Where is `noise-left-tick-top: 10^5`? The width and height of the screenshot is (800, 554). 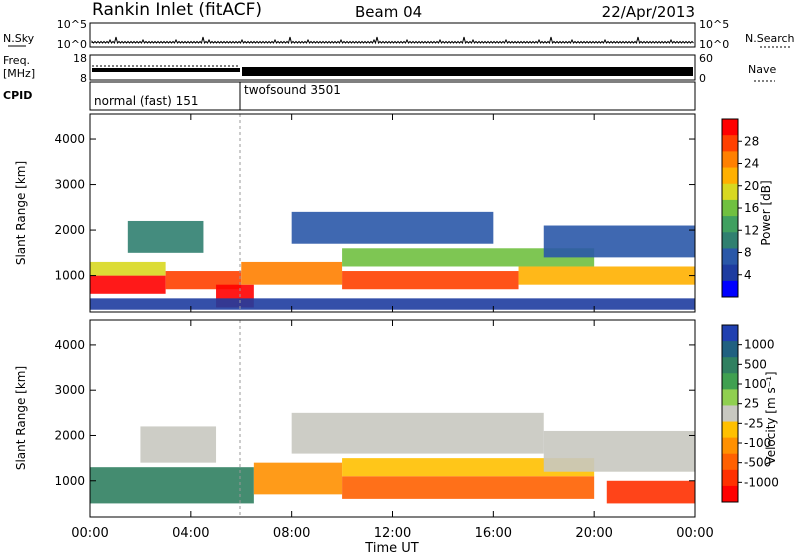
noise-left-tick-top: 10^5 is located at coordinates (72, 24).